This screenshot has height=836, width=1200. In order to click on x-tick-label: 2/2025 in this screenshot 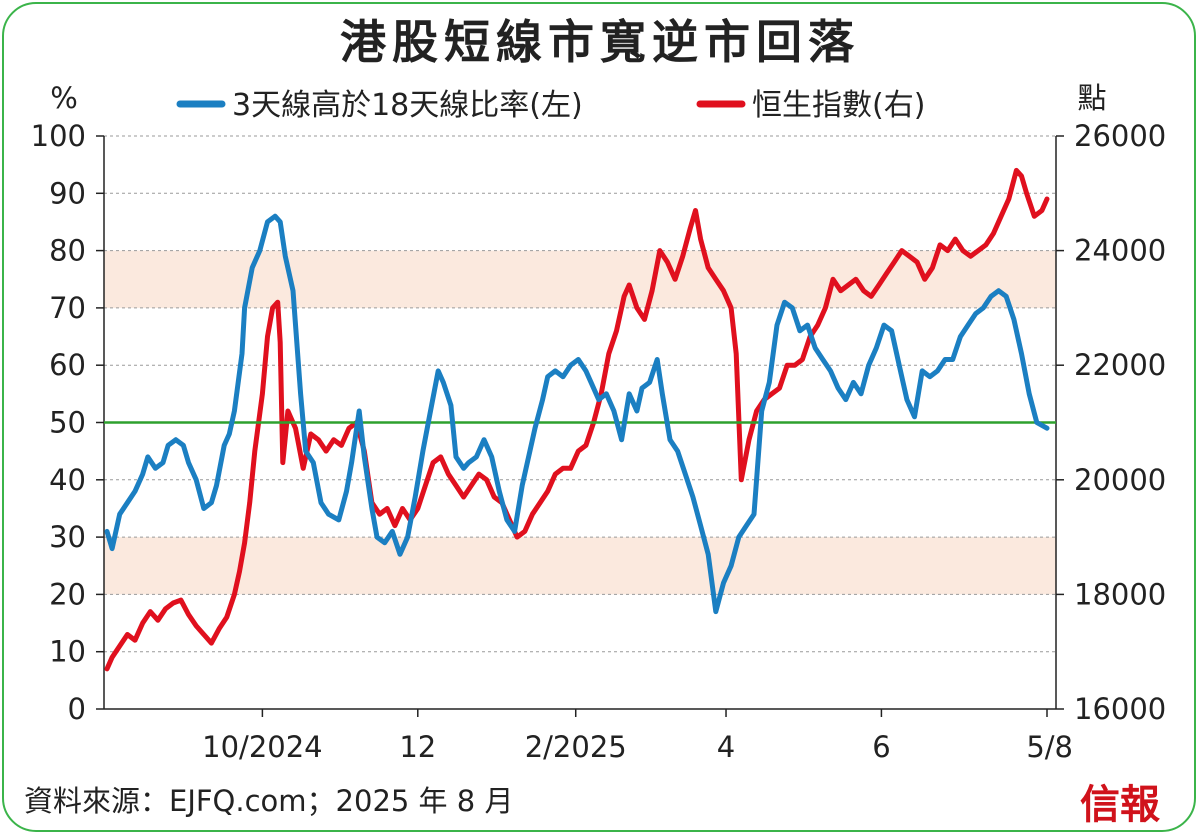, I will do `click(576, 747)`.